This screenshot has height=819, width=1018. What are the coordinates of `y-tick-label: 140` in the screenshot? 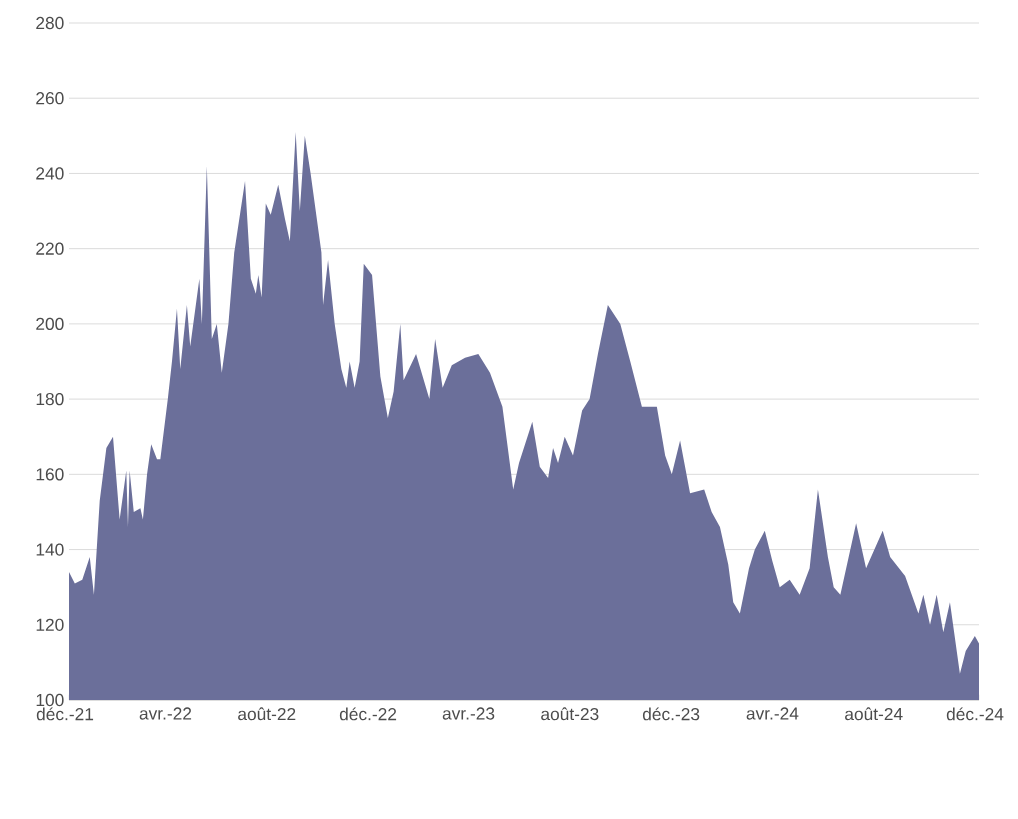 It's located at (50, 549).